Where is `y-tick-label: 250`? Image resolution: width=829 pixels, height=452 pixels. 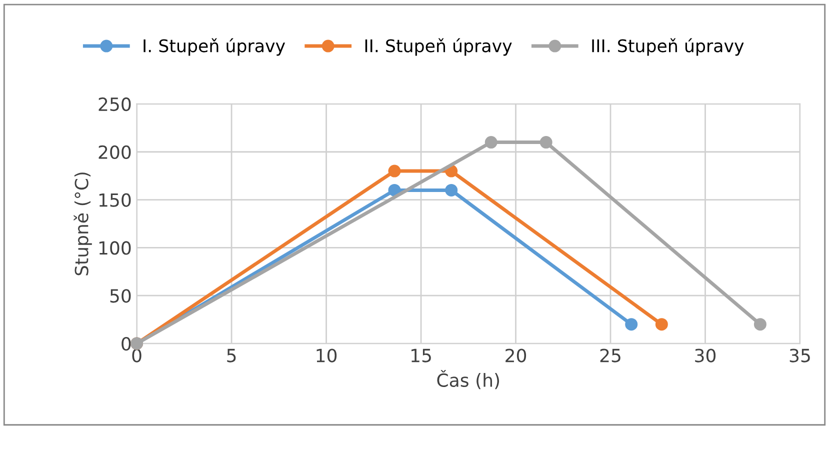
y-tick-label: 250 is located at coordinates (114, 104).